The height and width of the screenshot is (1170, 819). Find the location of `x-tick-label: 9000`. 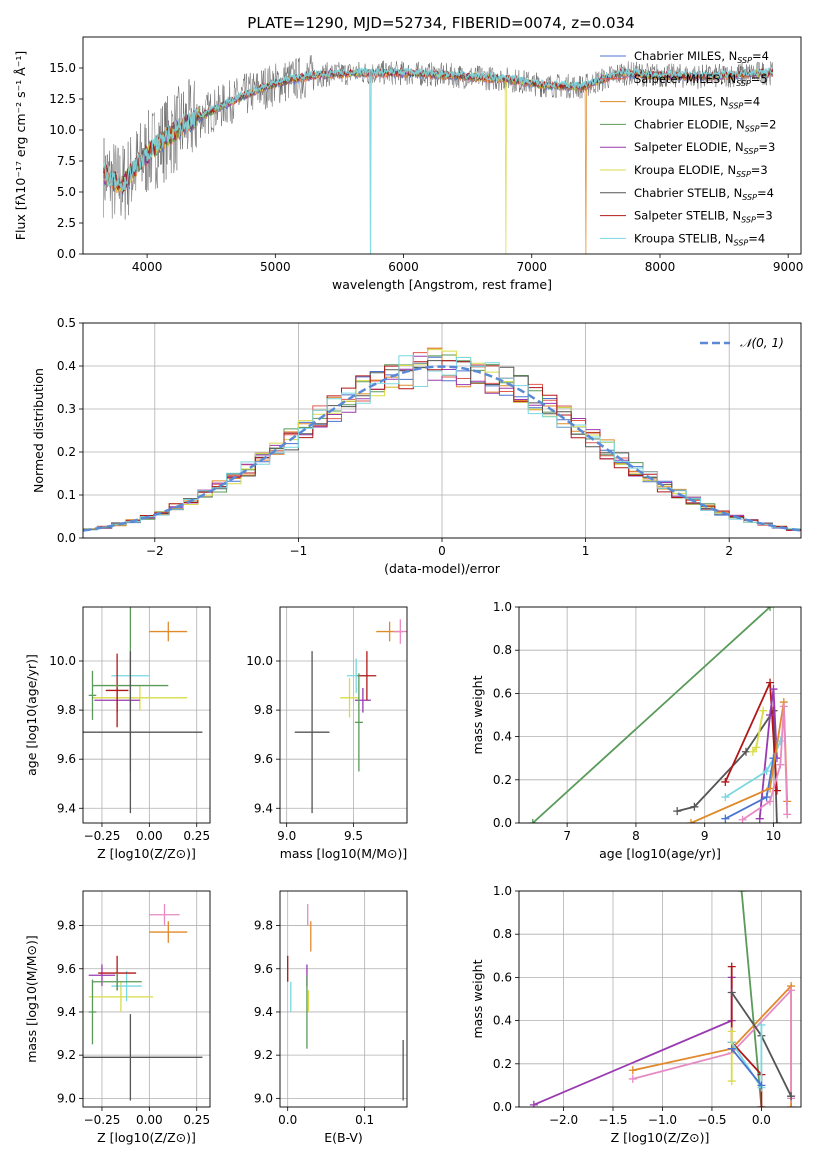

x-tick-label: 9000 is located at coordinates (788, 267).